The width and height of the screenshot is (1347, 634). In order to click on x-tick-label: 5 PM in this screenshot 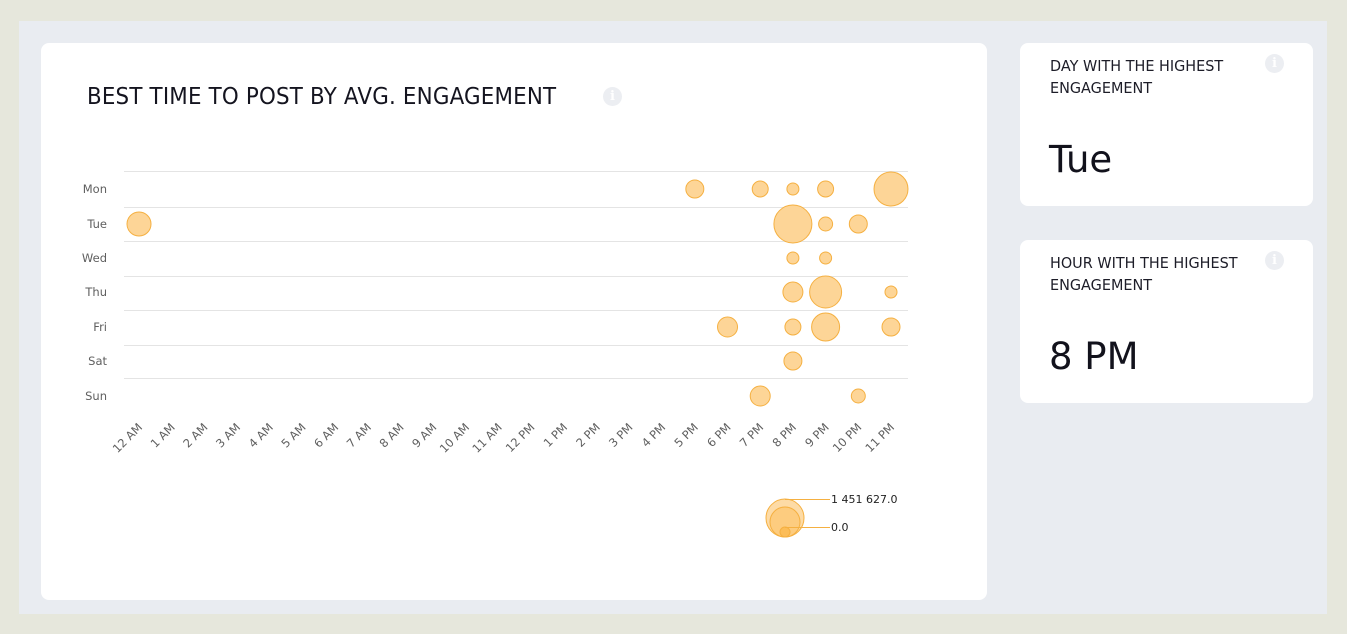, I will do `click(686, 435)`.